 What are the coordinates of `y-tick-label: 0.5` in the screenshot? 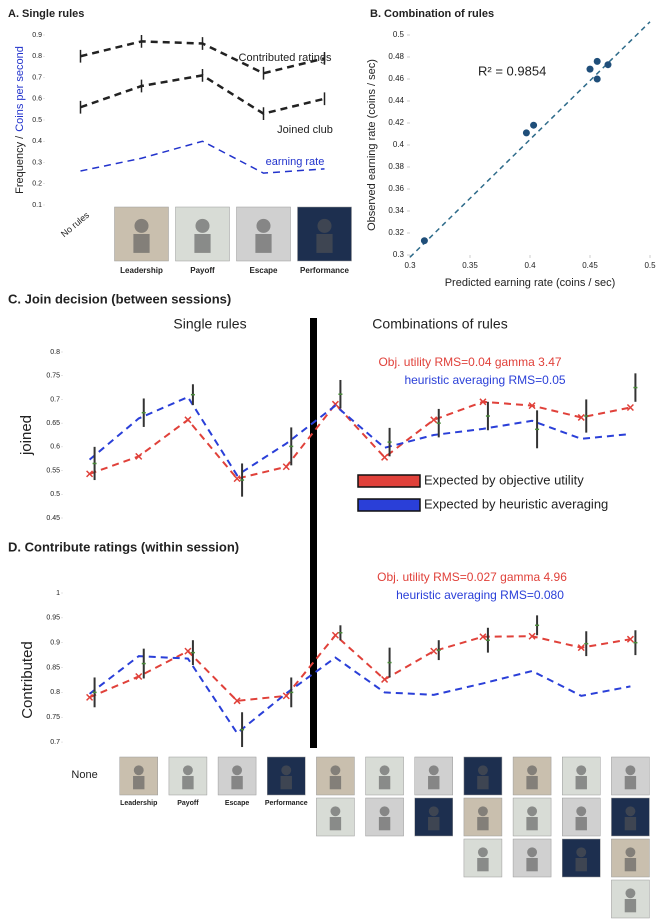 It's located at (55, 494).